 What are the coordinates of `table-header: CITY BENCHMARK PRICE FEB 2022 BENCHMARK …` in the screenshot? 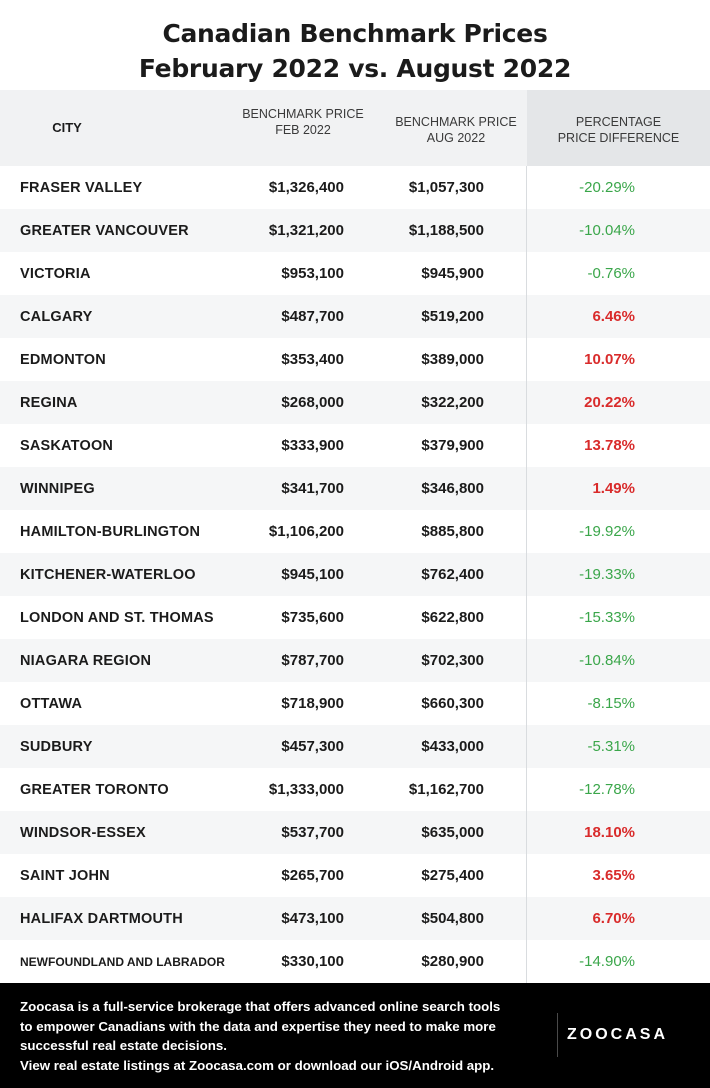 It's located at (355, 128).